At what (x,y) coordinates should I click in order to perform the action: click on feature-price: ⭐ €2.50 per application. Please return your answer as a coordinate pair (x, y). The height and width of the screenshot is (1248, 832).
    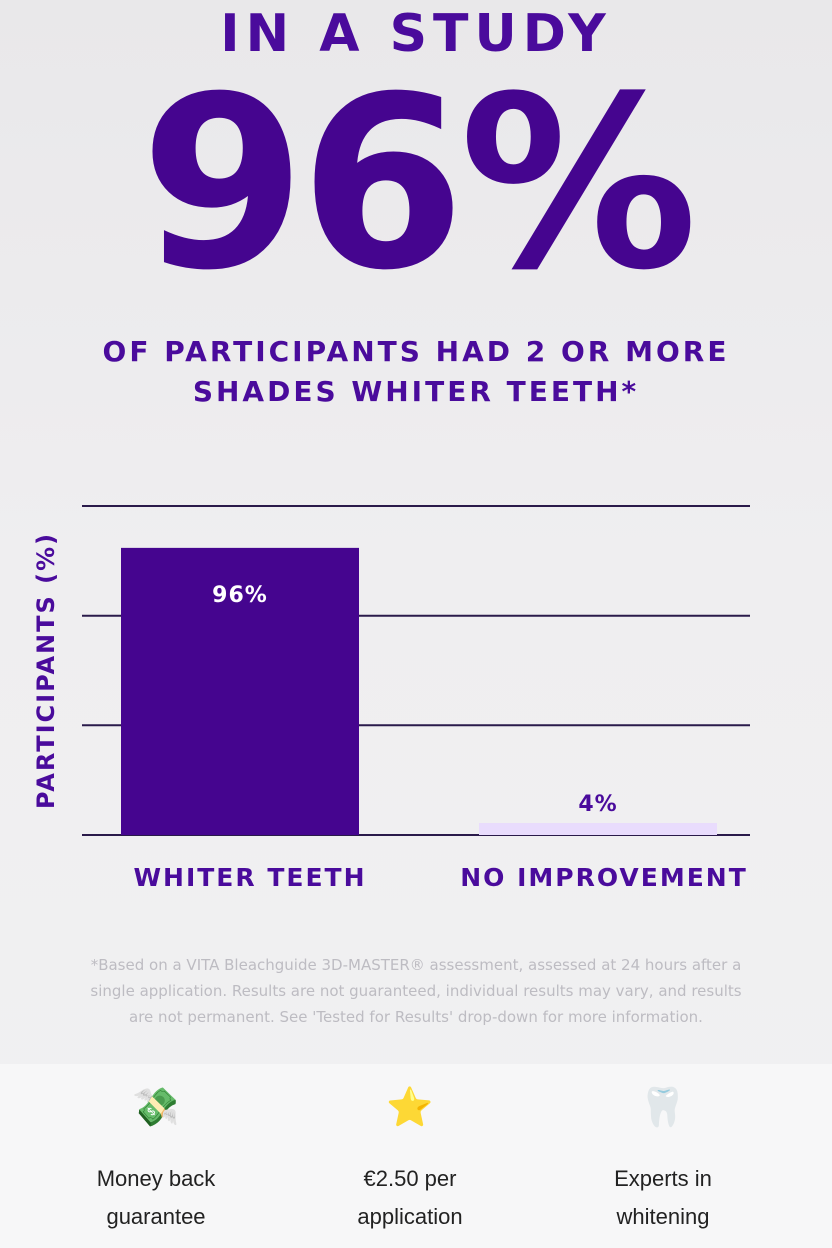
    Looking at the image, I should click on (410, 1159).